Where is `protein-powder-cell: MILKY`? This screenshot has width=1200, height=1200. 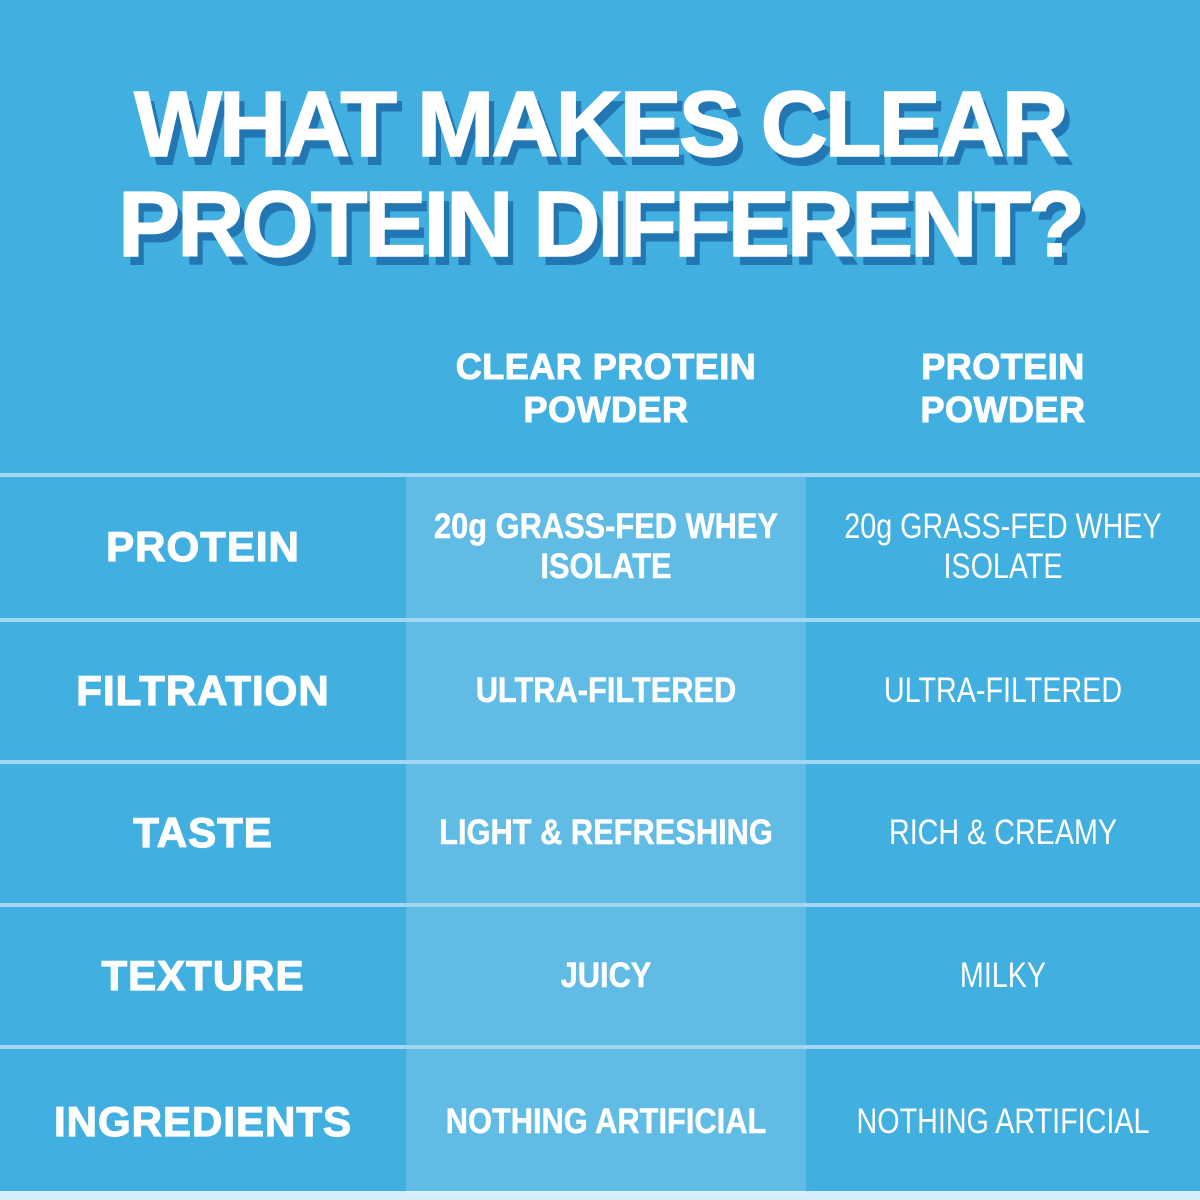
protein-powder-cell: MILKY is located at coordinates (1003, 976).